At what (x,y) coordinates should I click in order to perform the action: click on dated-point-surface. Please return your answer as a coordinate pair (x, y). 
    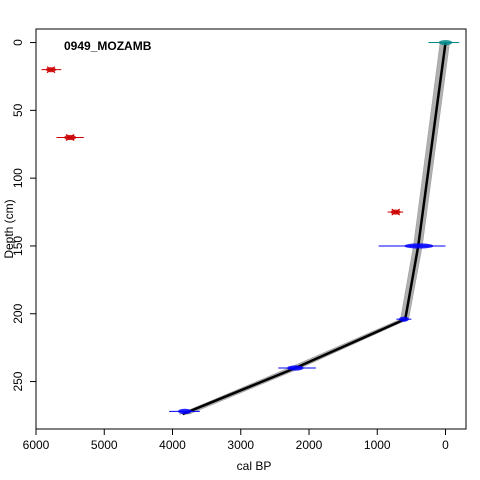
    Looking at the image, I should click on (444, 42).